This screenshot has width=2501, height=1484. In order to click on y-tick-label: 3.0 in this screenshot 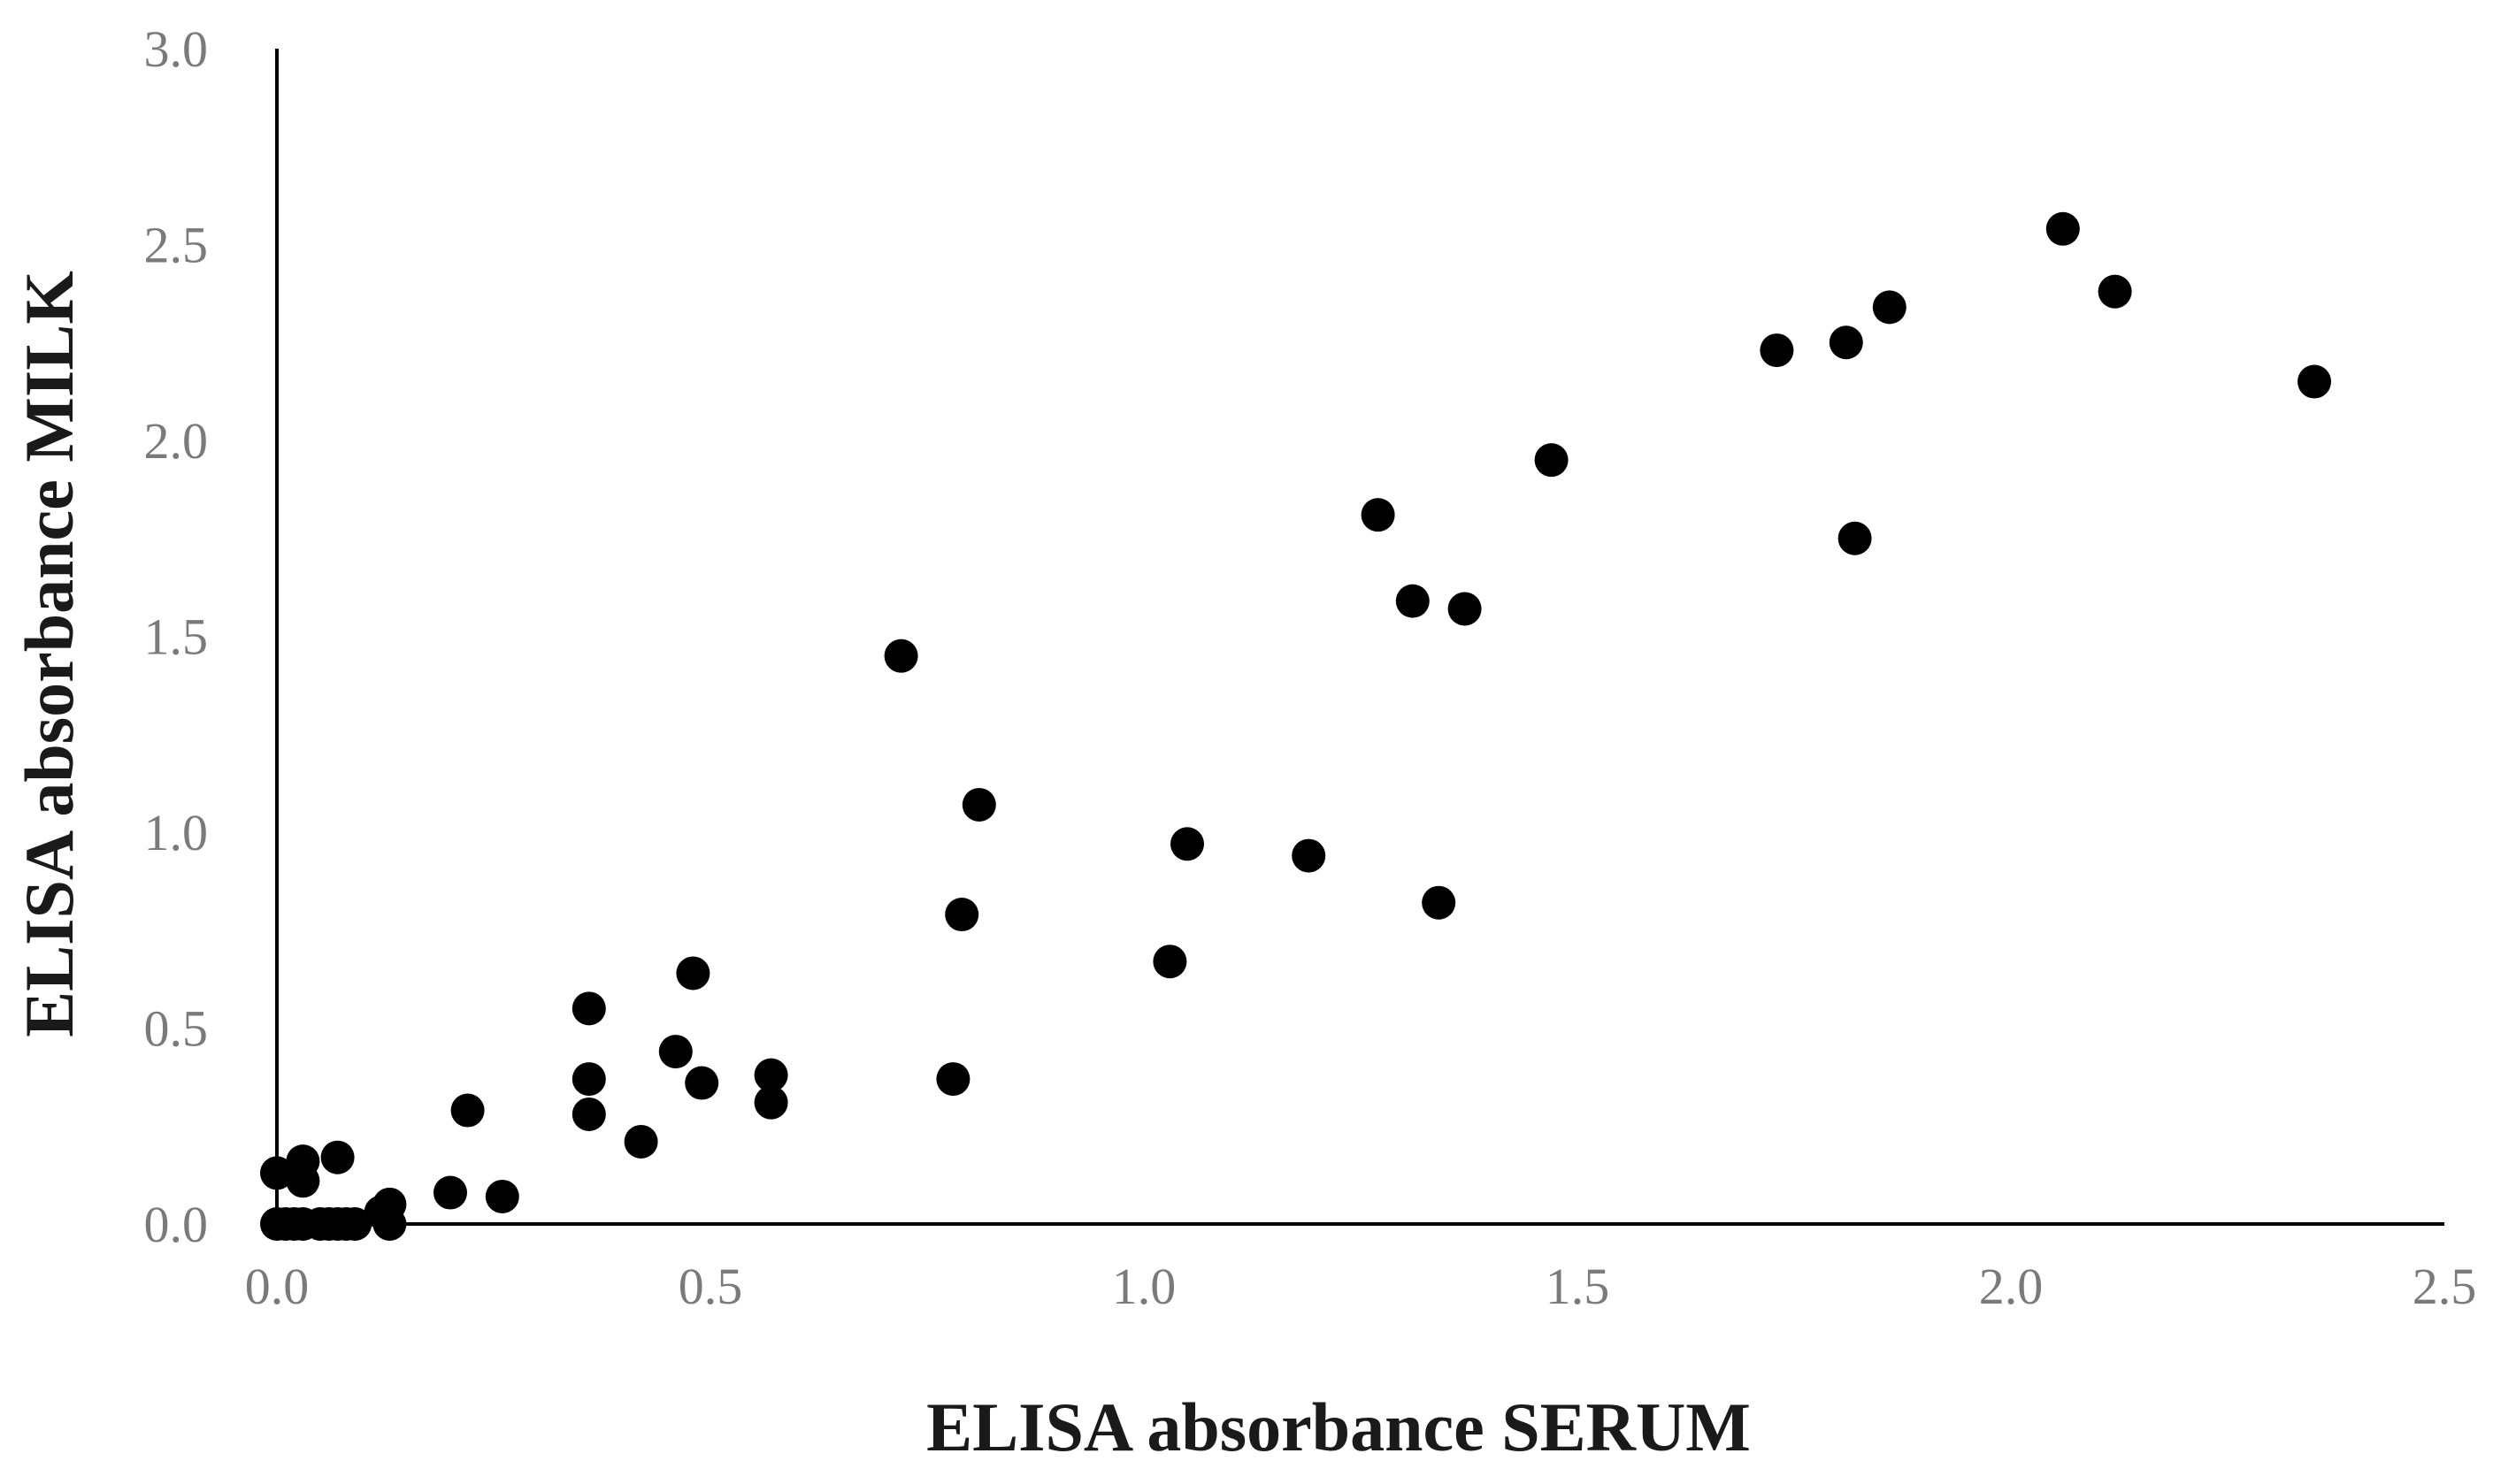, I will do `click(176, 49)`.